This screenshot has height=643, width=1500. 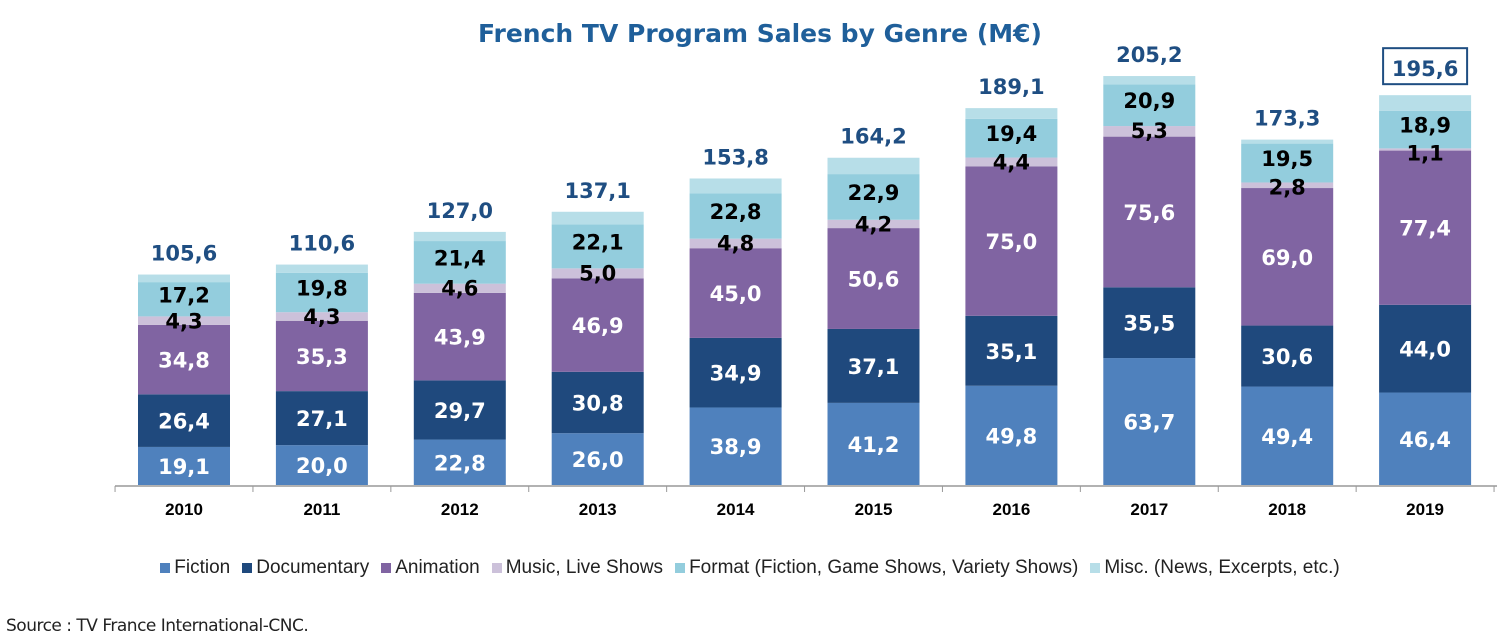 I want to click on segment-label: 26,4, so click(x=184, y=422).